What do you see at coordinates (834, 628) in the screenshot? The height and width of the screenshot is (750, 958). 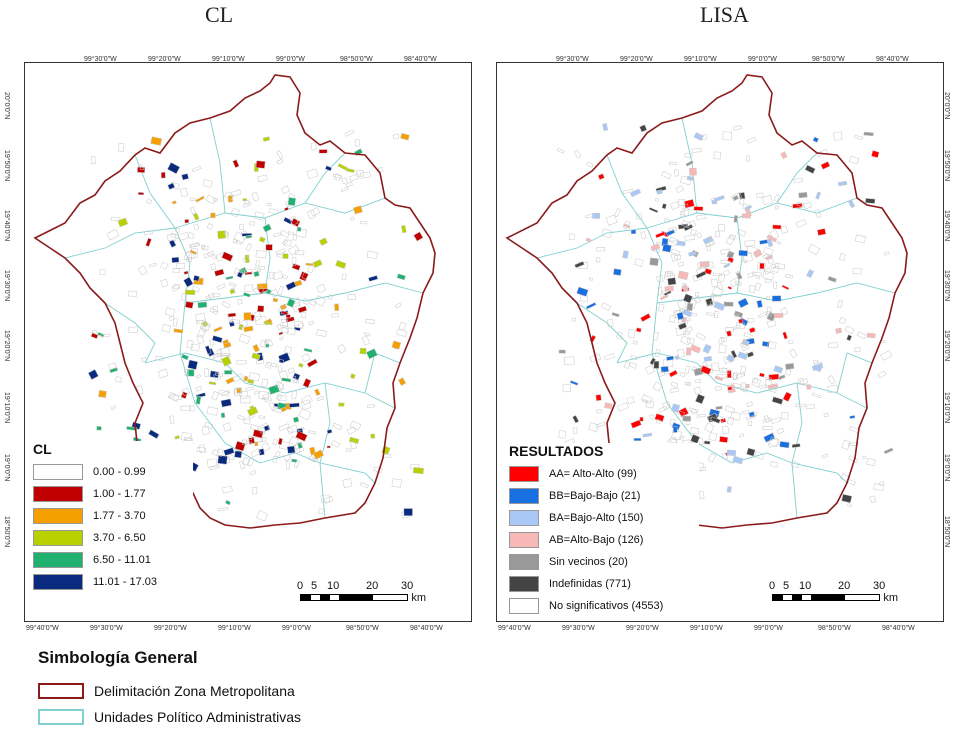 I see `coordinate-label: 98°50'0"W` at bounding box center [834, 628].